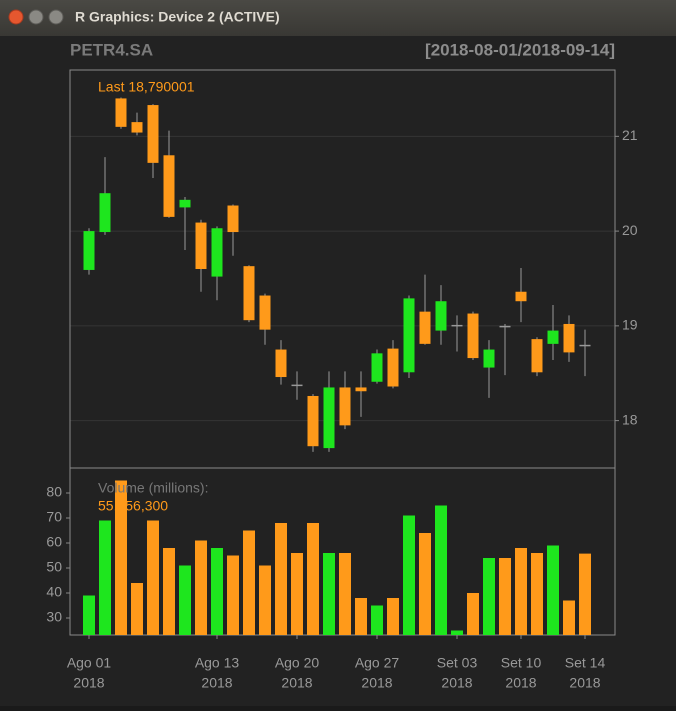  What do you see at coordinates (153, 488) in the screenshot?
I see `volume-label: Volume (millions):` at bounding box center [153, 488].